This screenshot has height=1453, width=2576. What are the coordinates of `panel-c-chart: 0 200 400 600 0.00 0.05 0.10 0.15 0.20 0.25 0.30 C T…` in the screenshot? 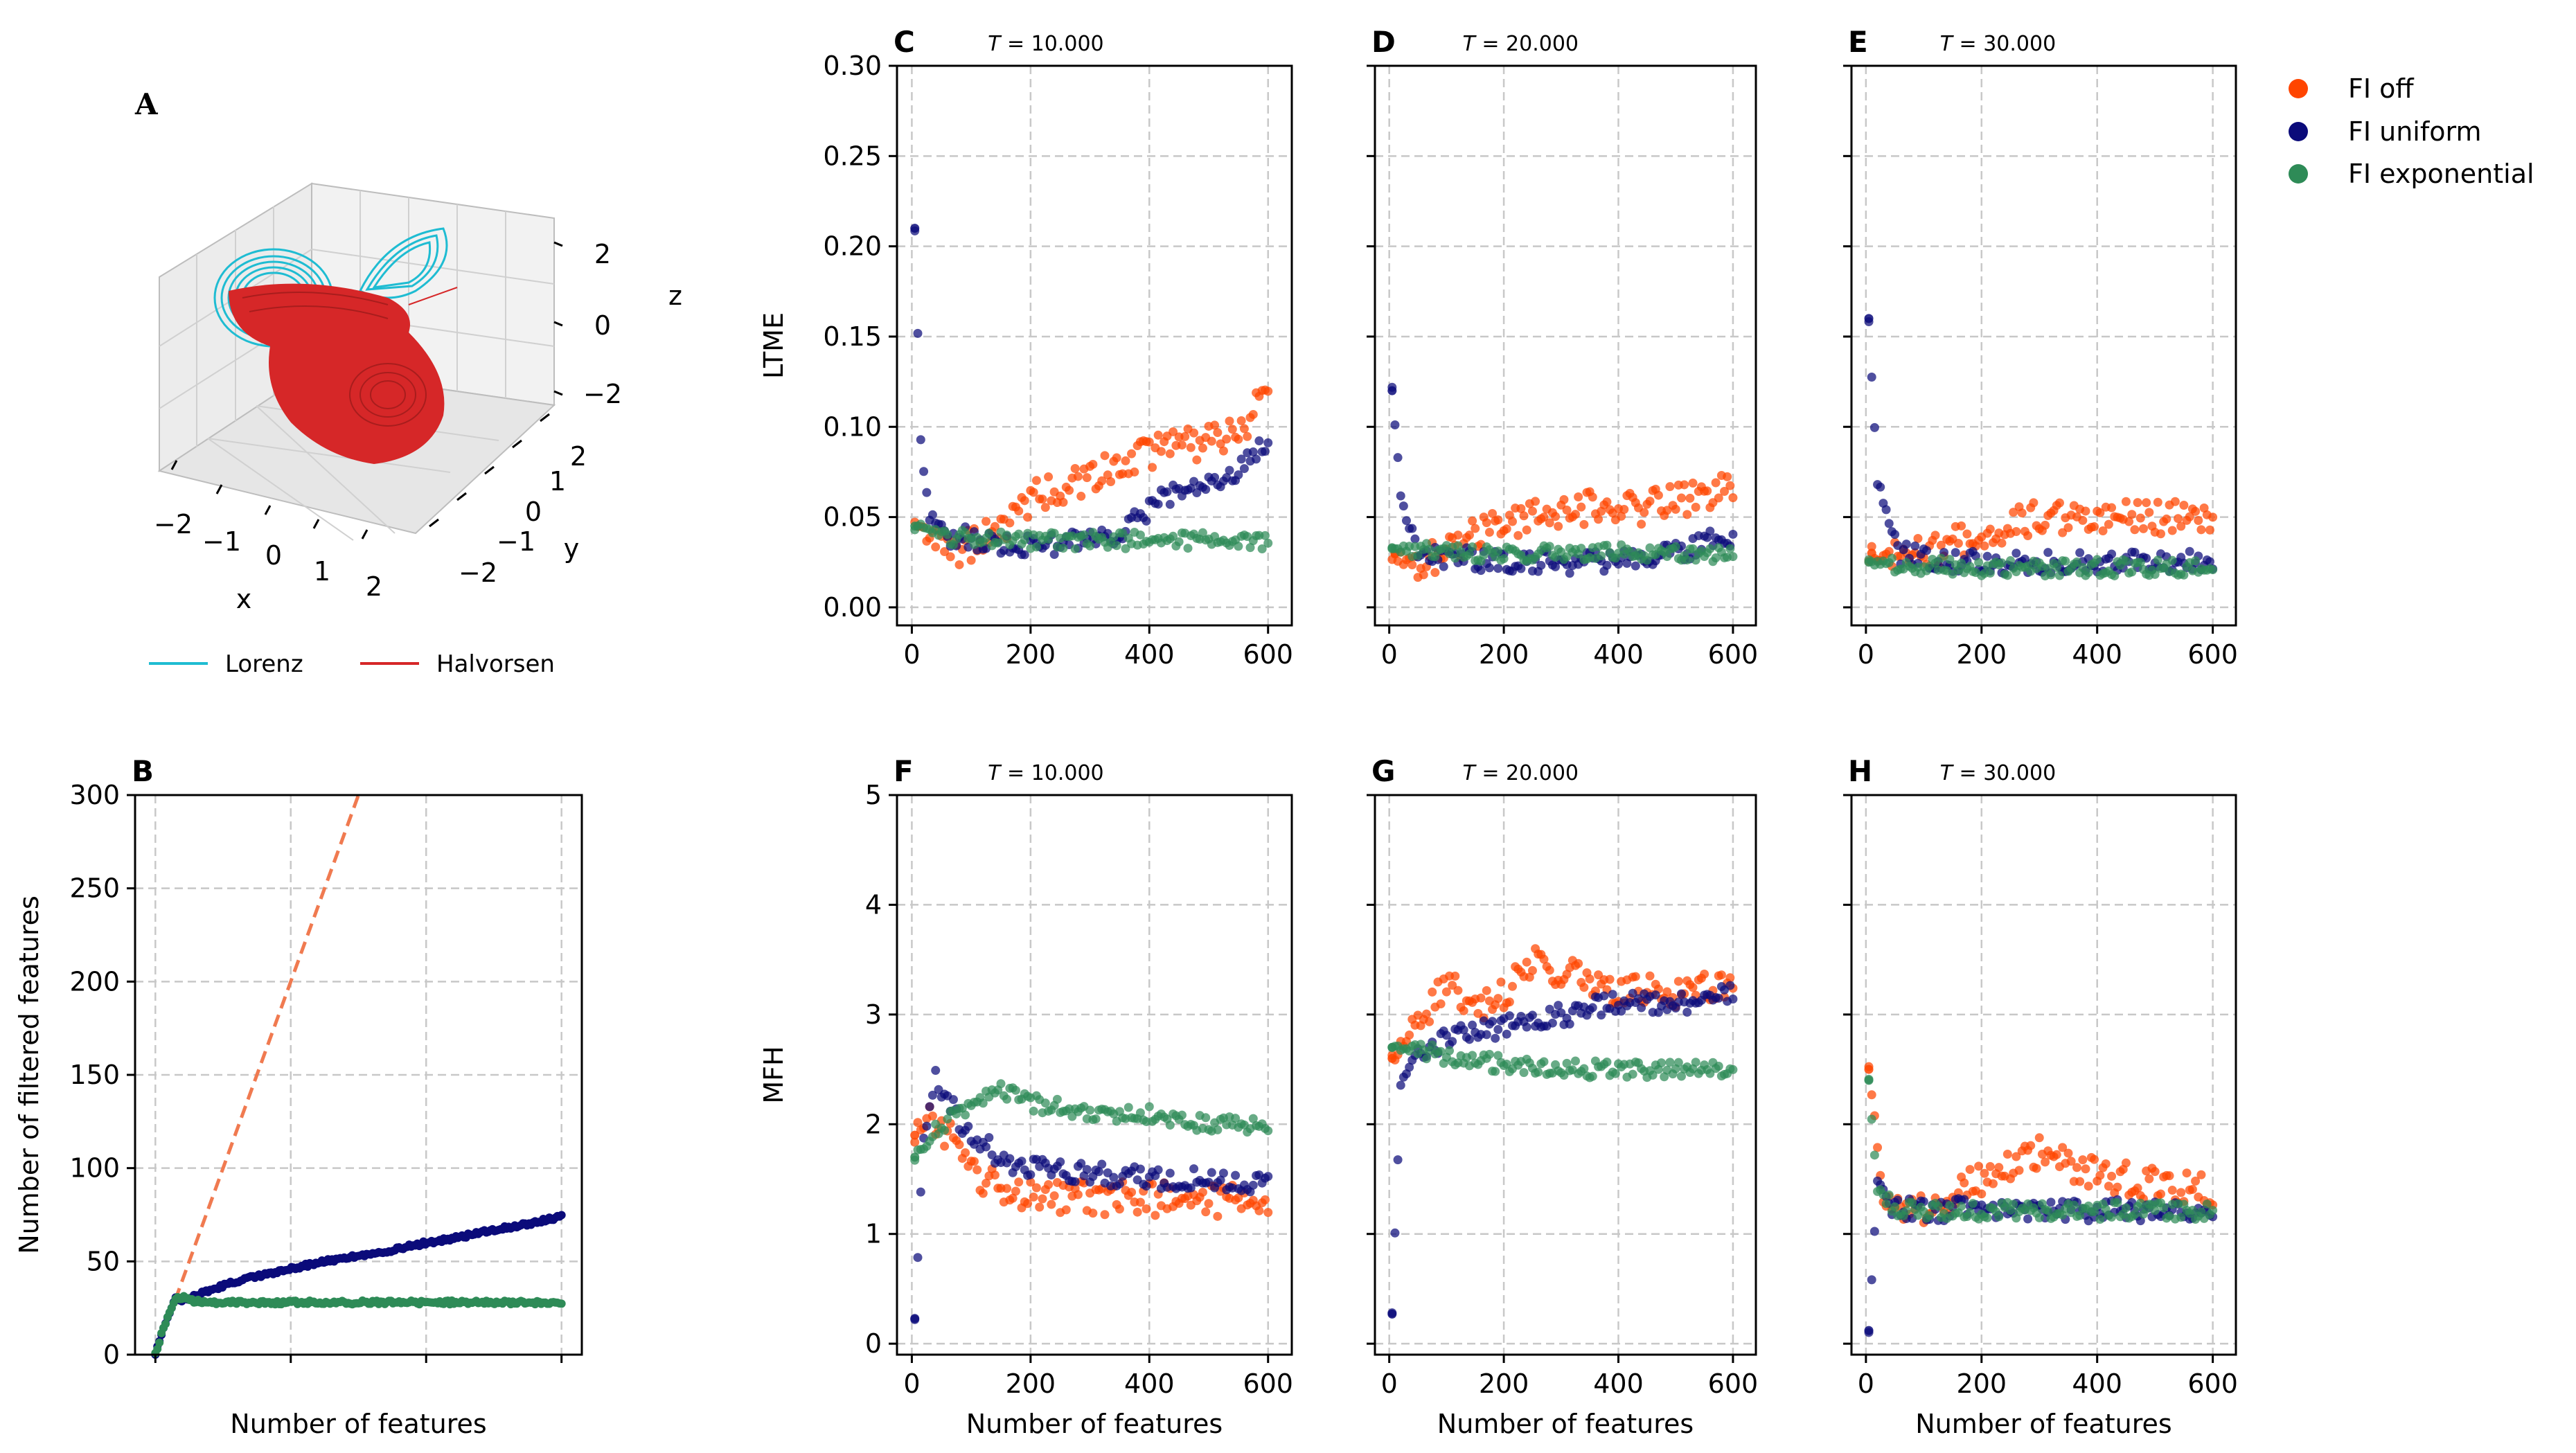 It's located at (1025, 347).